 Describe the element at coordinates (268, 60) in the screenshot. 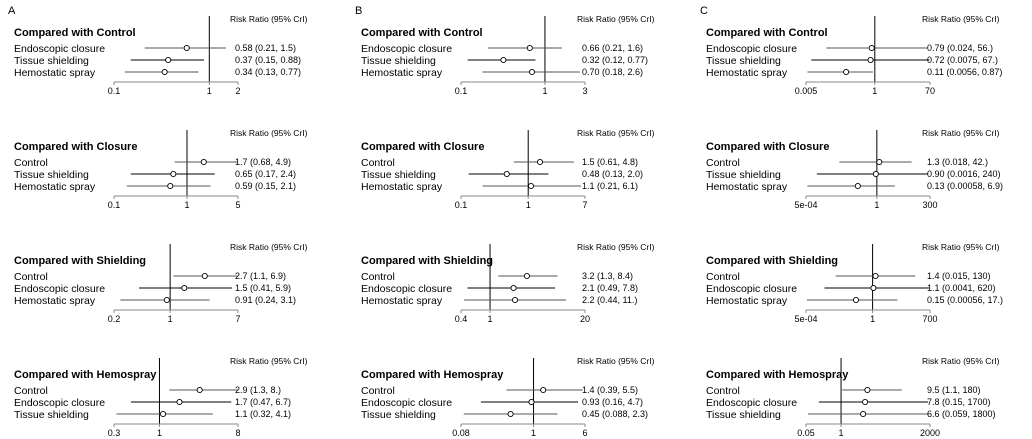

I see `estimate-text: 0.37 (0.15, 0.88)` at that location.